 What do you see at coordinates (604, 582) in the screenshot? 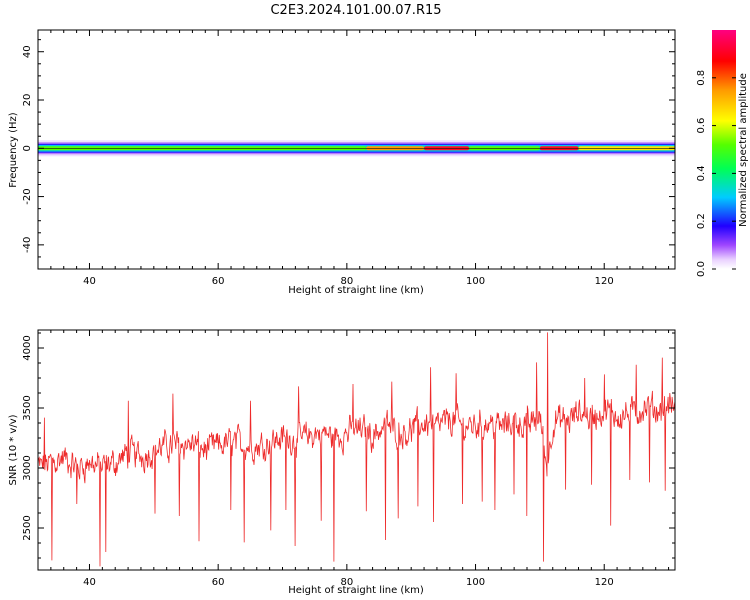
I see `snr-x-tick-label: 120` at bounding box center [604, 582].